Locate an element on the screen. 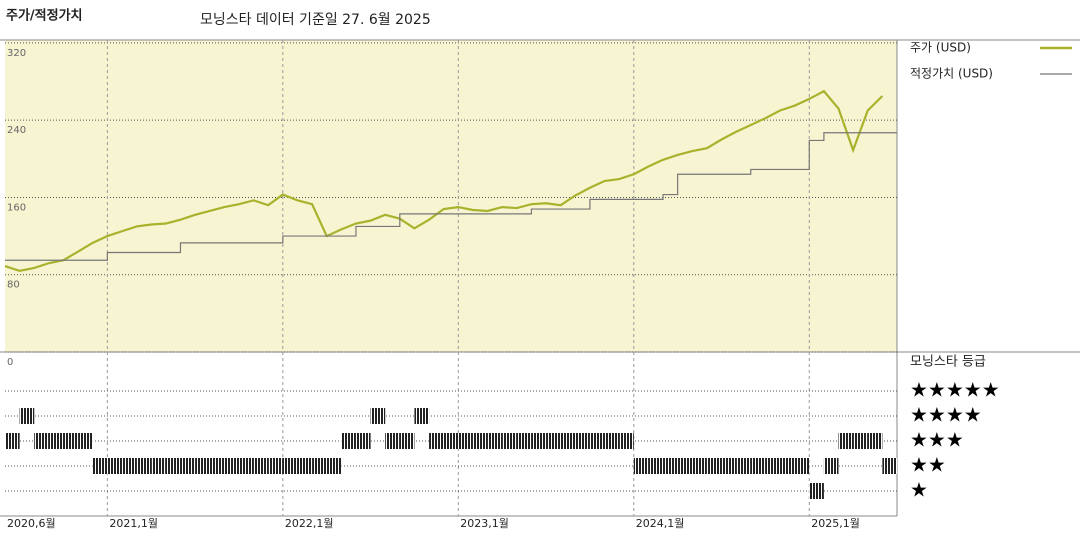 The image size is (1080, 544). rating-label: ★★★★★ is located at coordinates (955, 390).